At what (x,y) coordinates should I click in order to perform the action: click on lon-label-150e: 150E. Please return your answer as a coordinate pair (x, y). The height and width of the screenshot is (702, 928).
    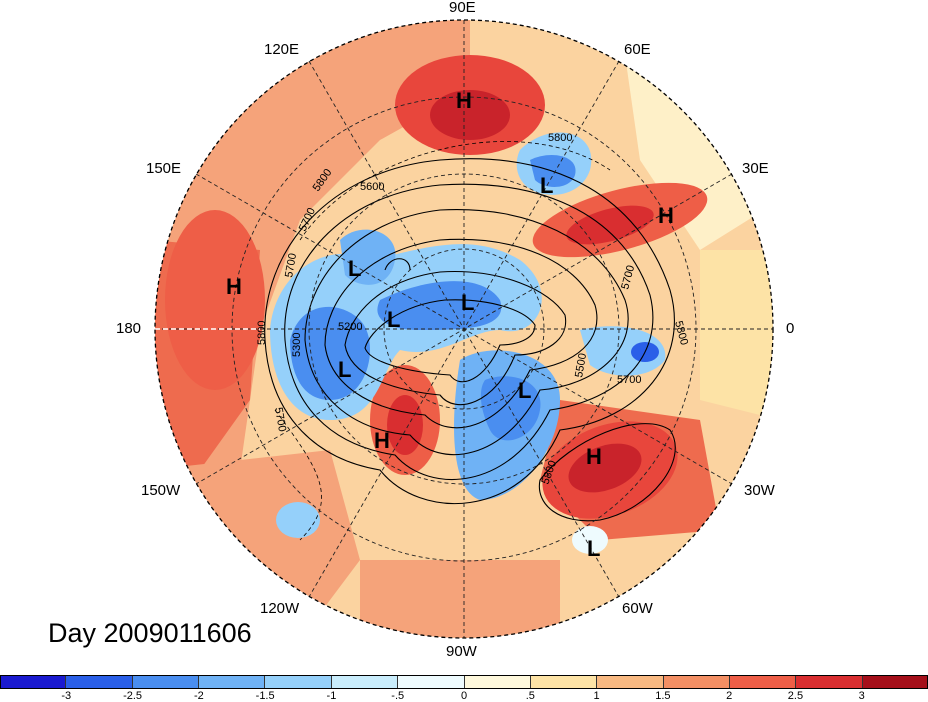
    Looking at the image, I should click on (164, 168).